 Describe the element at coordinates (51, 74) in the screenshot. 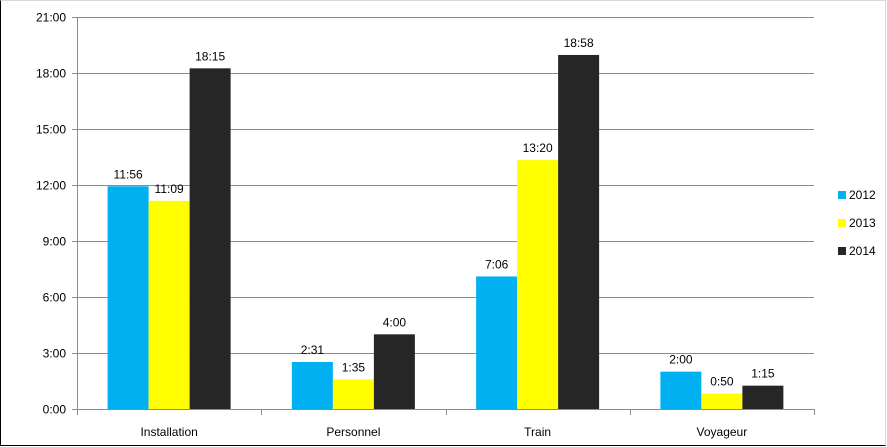

I see `y-tick-label: 18:00` at that location.